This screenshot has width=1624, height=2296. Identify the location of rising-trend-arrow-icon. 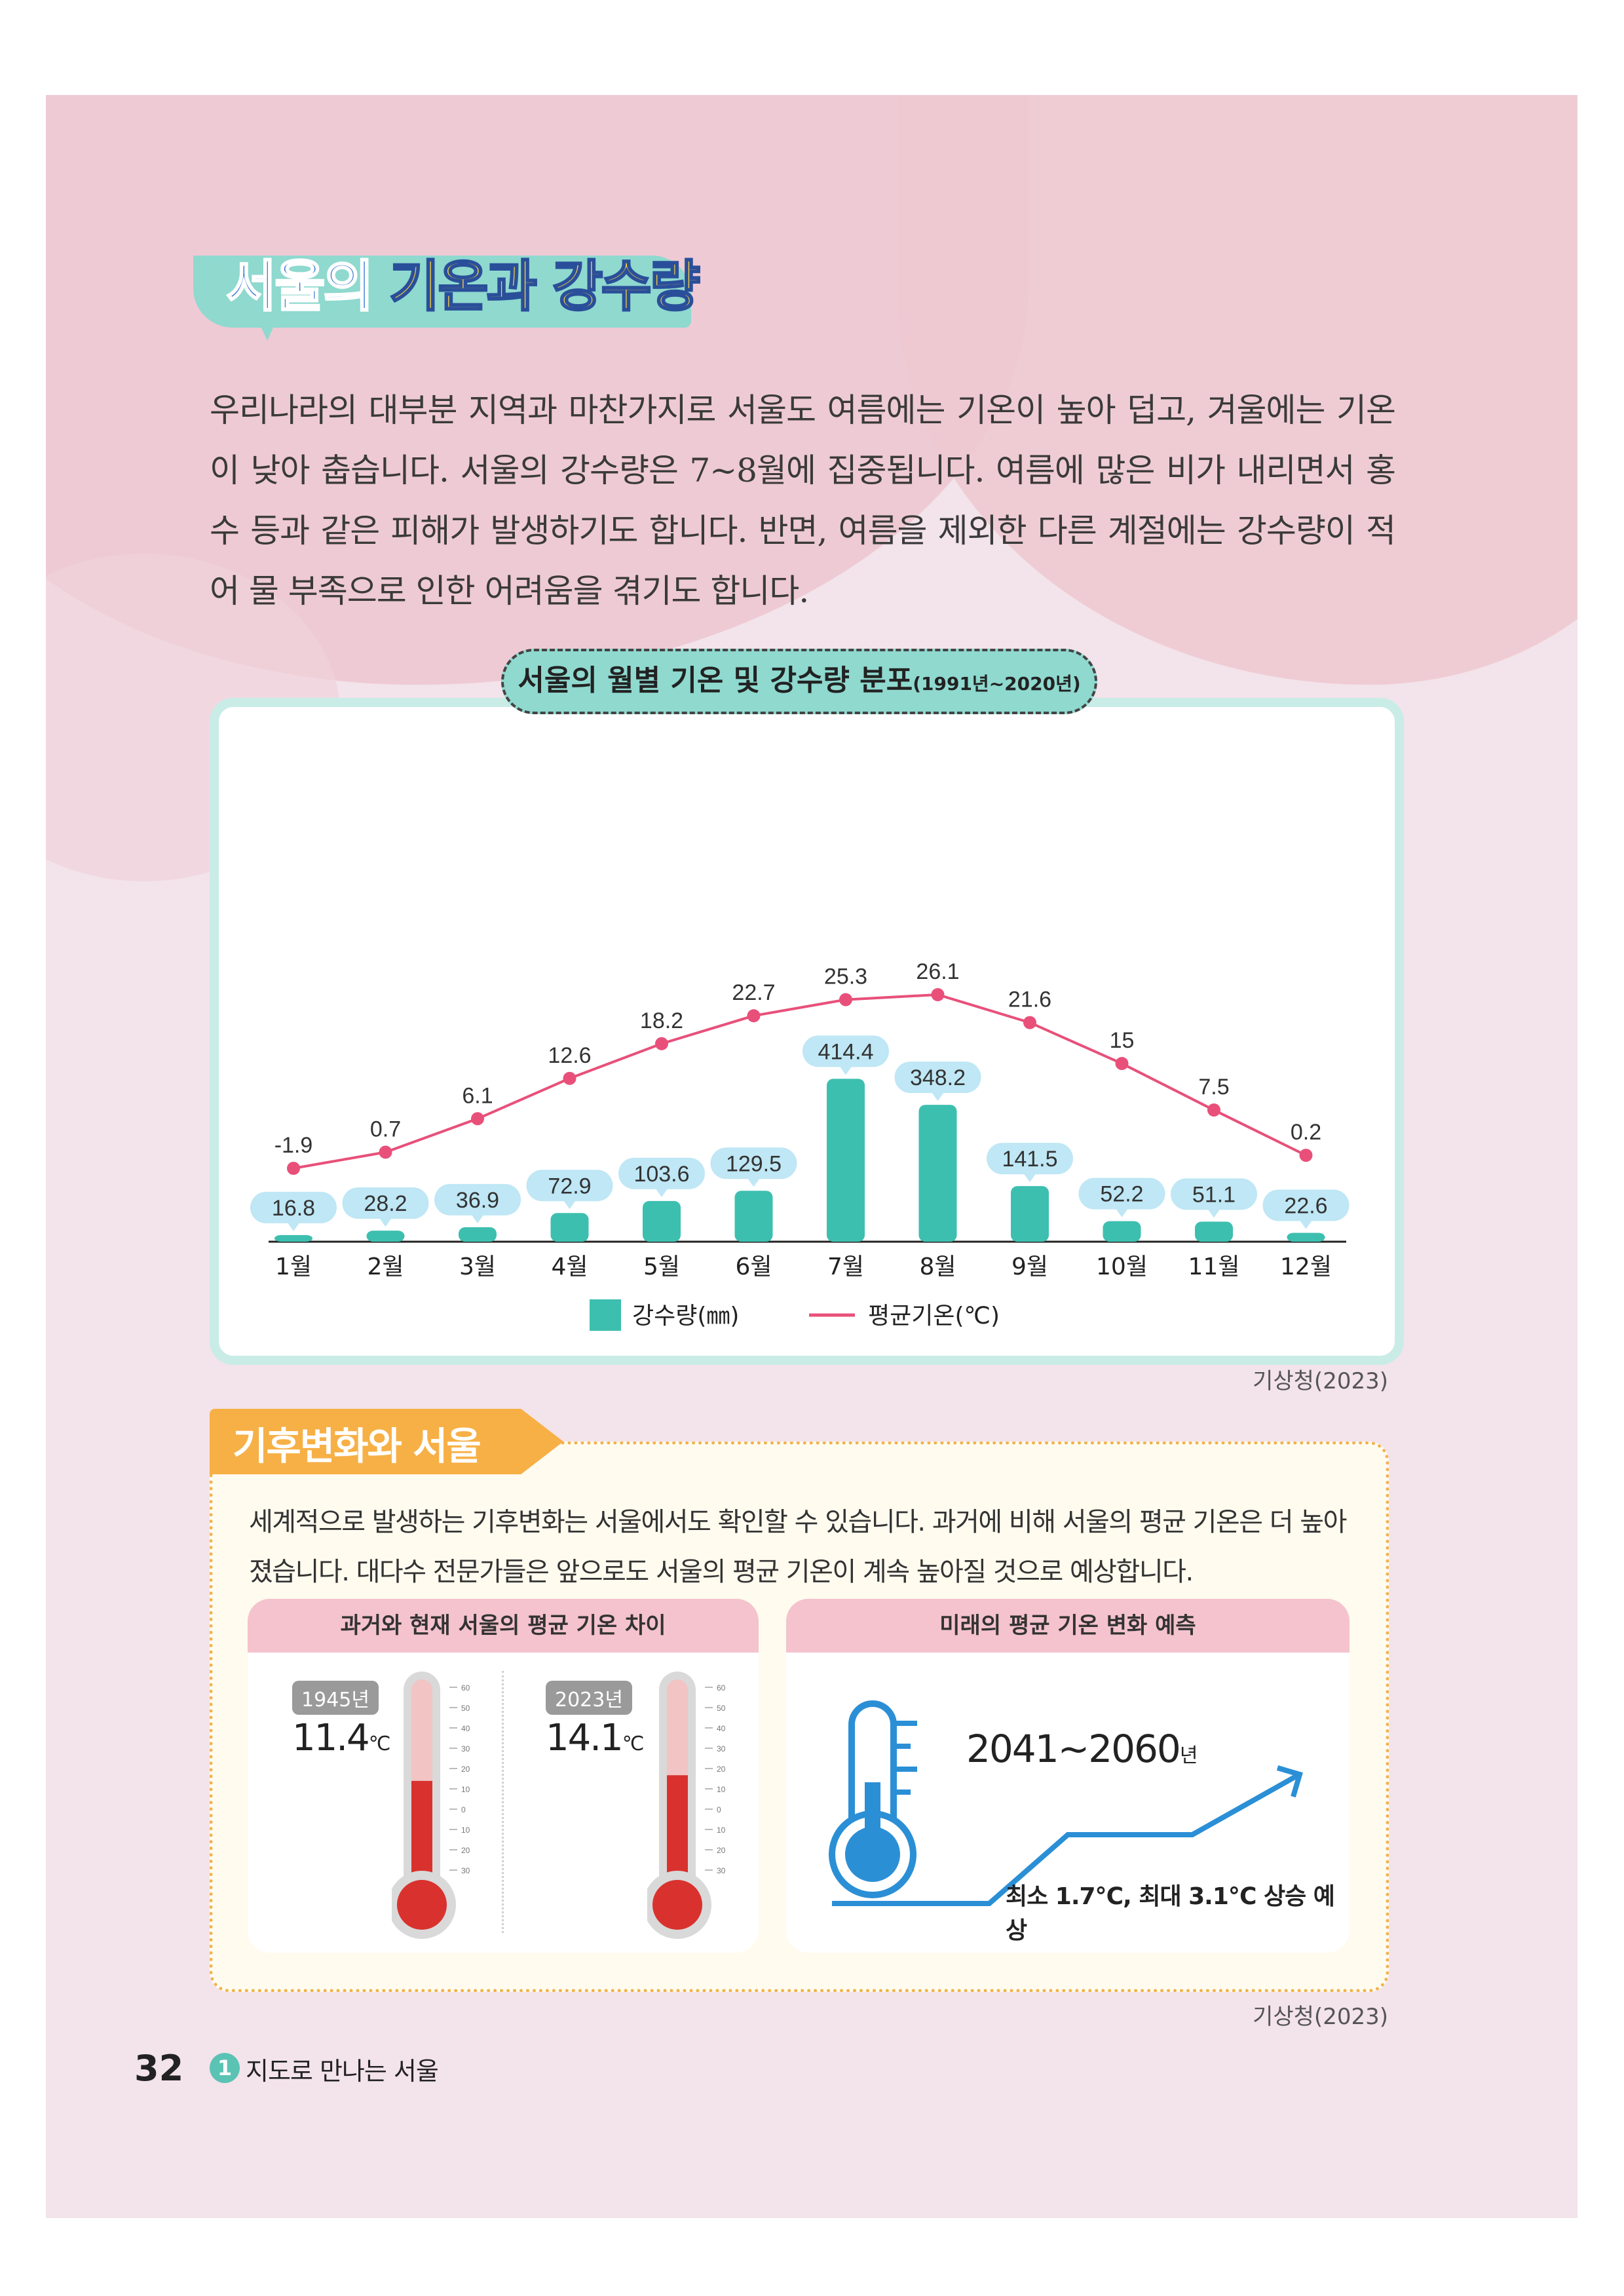
(1067, 1835).